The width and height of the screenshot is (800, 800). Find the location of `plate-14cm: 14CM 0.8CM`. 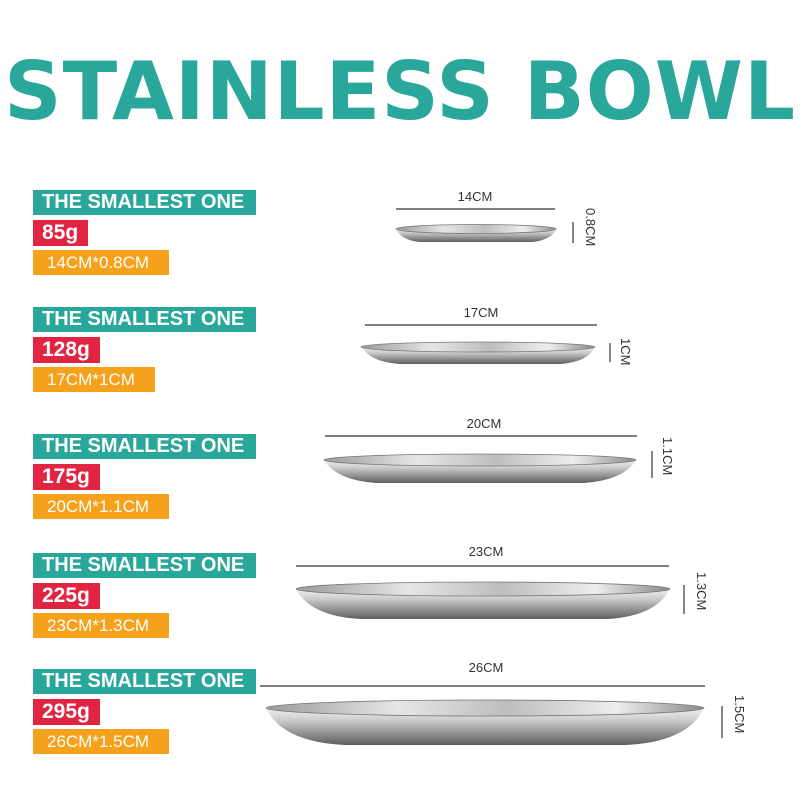

plate-14cm: 14CM 0.8CM is located at coordinates (496, 217).